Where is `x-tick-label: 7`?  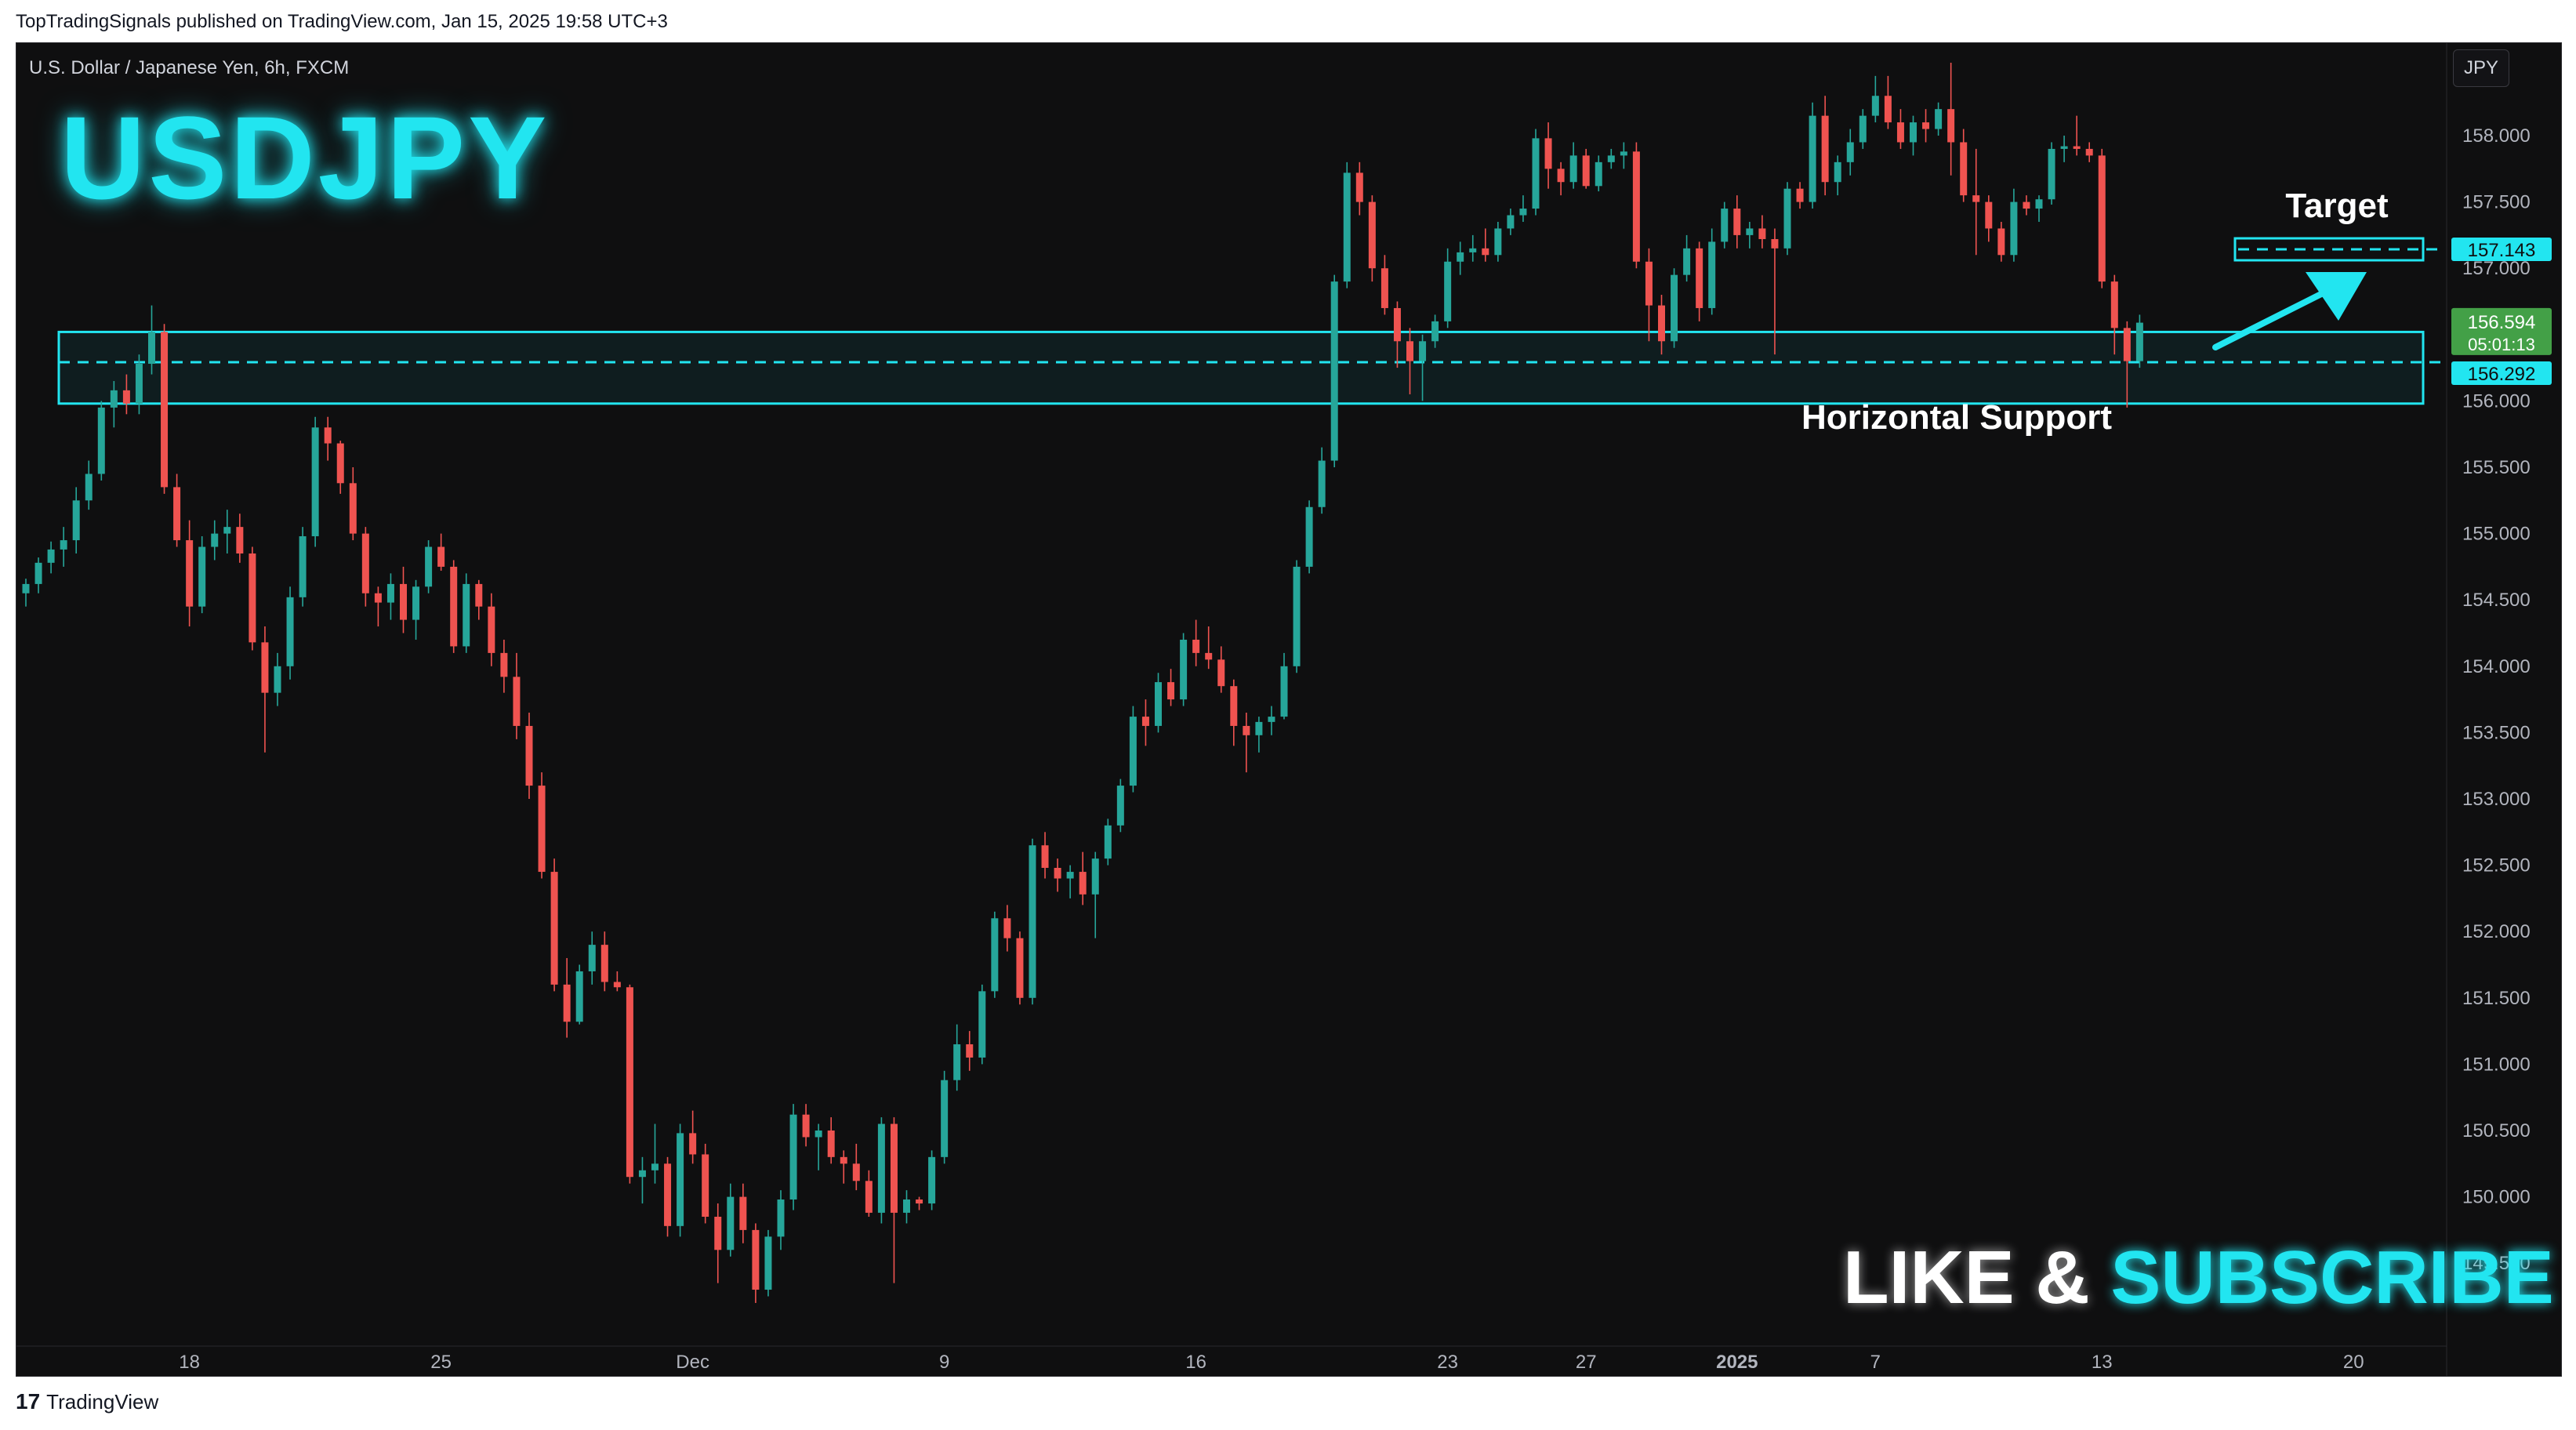
x-tick-label: 7 is located at coordinates (1876, 1362).